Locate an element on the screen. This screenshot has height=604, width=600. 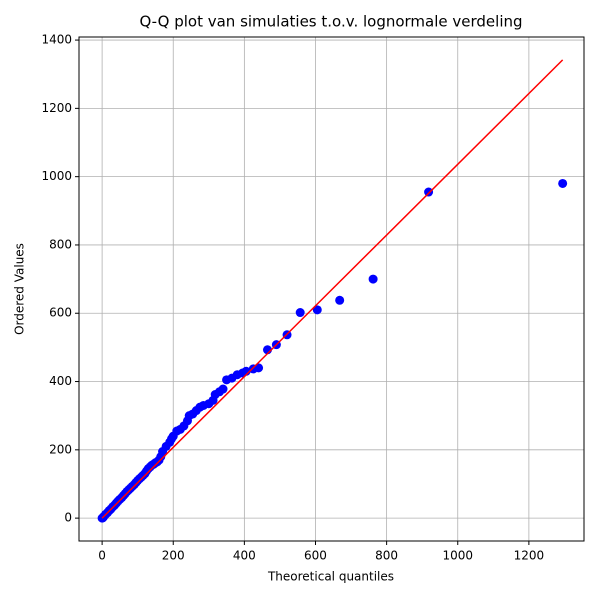
x-axis-label: Theoretical quantiles is located at coordinates (330, 577).